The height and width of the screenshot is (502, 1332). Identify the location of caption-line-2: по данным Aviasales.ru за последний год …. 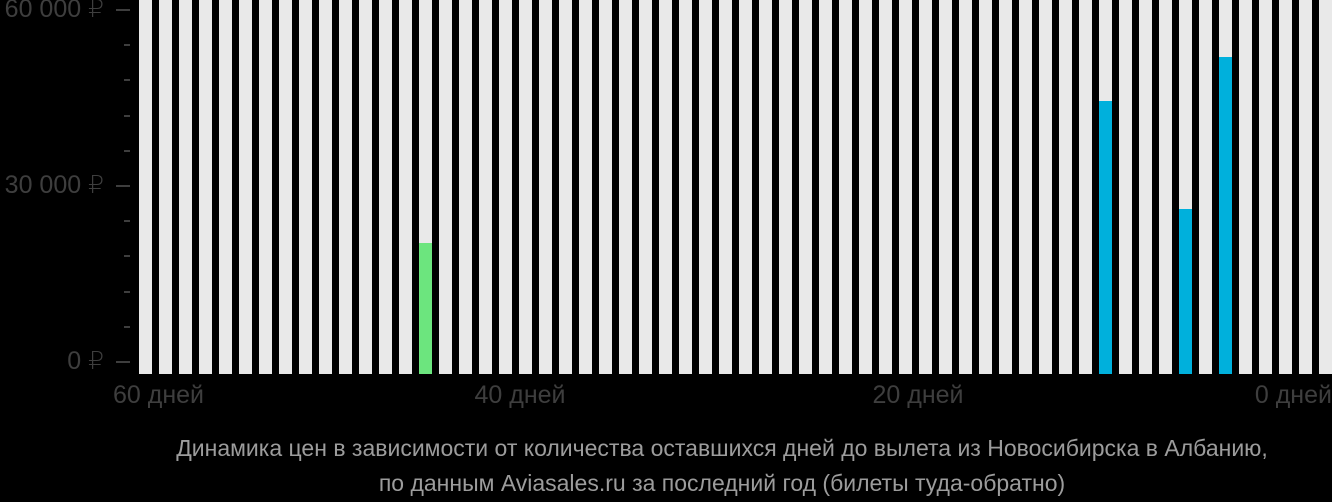
(722, 483).